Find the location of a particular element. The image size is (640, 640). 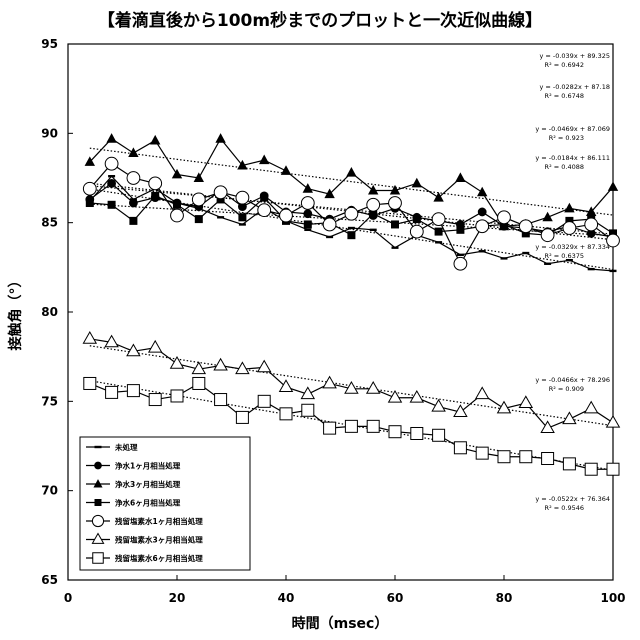

trendline-equation: y = -0.0282x + 87.18 is located at coordinates (574, 87).